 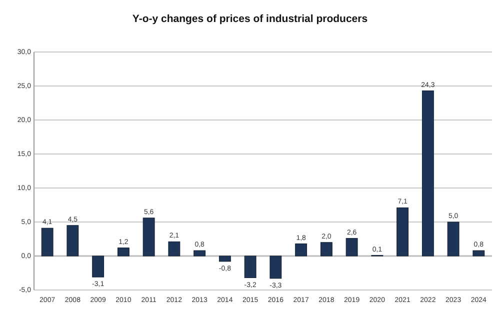 What do you see at coordinates (250, 19) in the screenshot?
I see `chart-title: Y-o-y changes of prices of industrial producers` at bounding box center [250, 19].